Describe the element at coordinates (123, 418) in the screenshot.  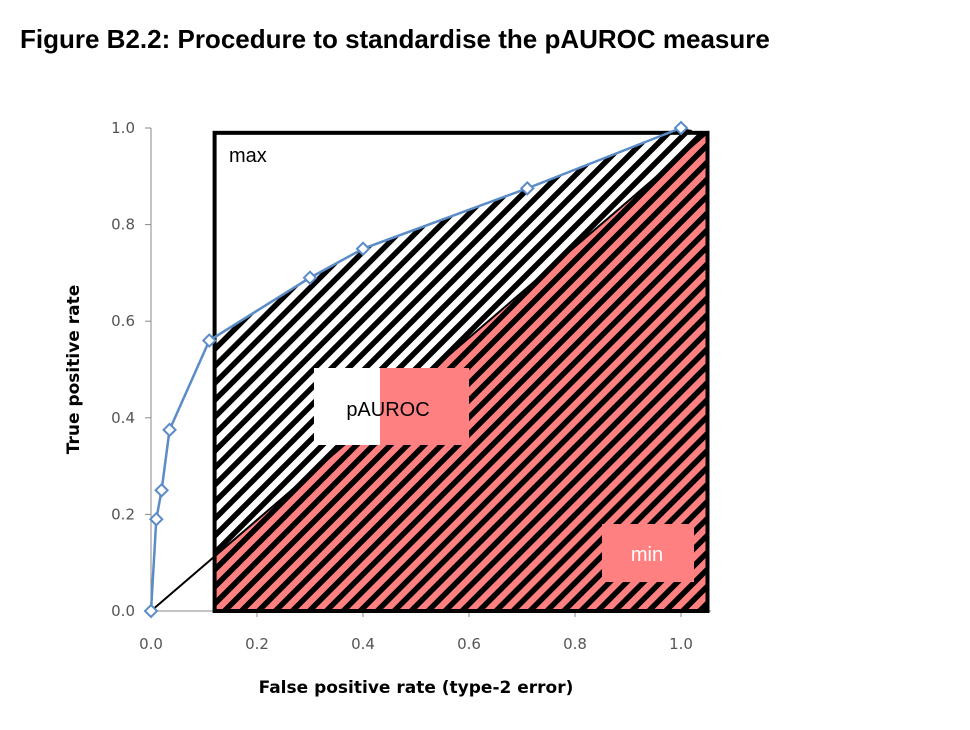
I see `y-tick-label: 0.4` at that location.